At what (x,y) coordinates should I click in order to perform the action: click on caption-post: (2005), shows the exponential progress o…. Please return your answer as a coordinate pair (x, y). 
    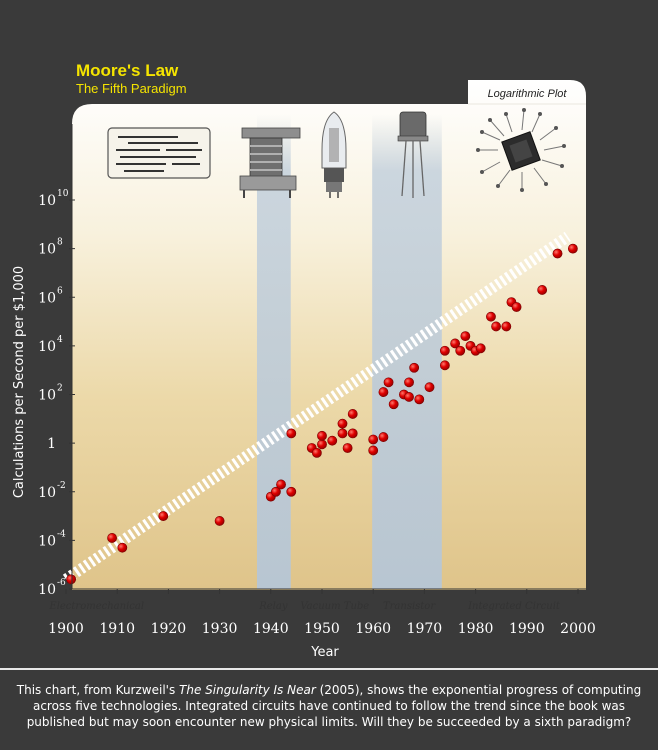
    Looking at the image, I should click on (334, 706).